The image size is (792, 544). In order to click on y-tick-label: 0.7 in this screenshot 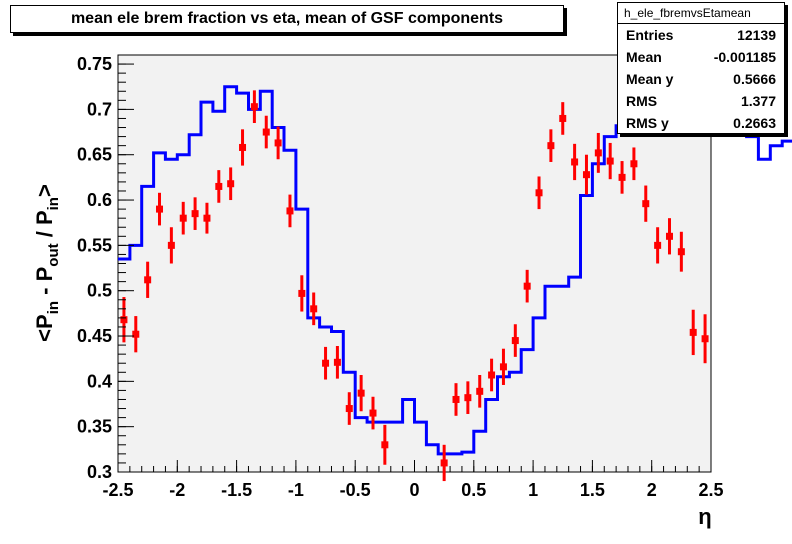, I will do `click(99, 109)`.